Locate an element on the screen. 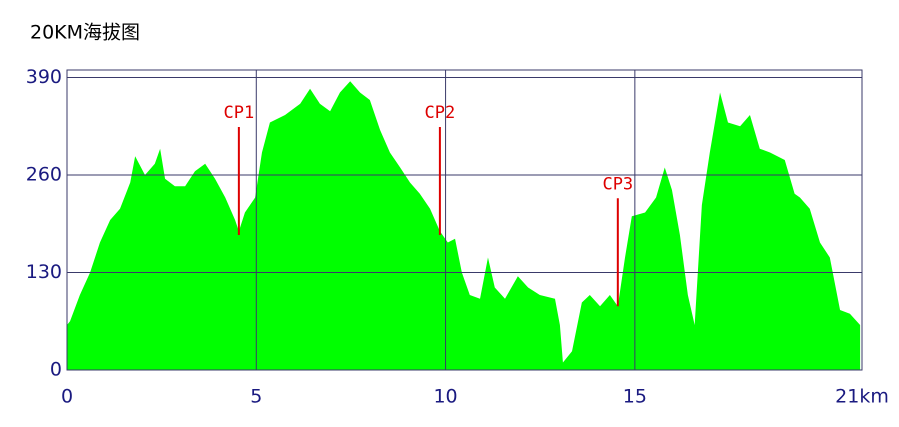  checkpoint-label: CP2 is located at coordinates (440, 113).